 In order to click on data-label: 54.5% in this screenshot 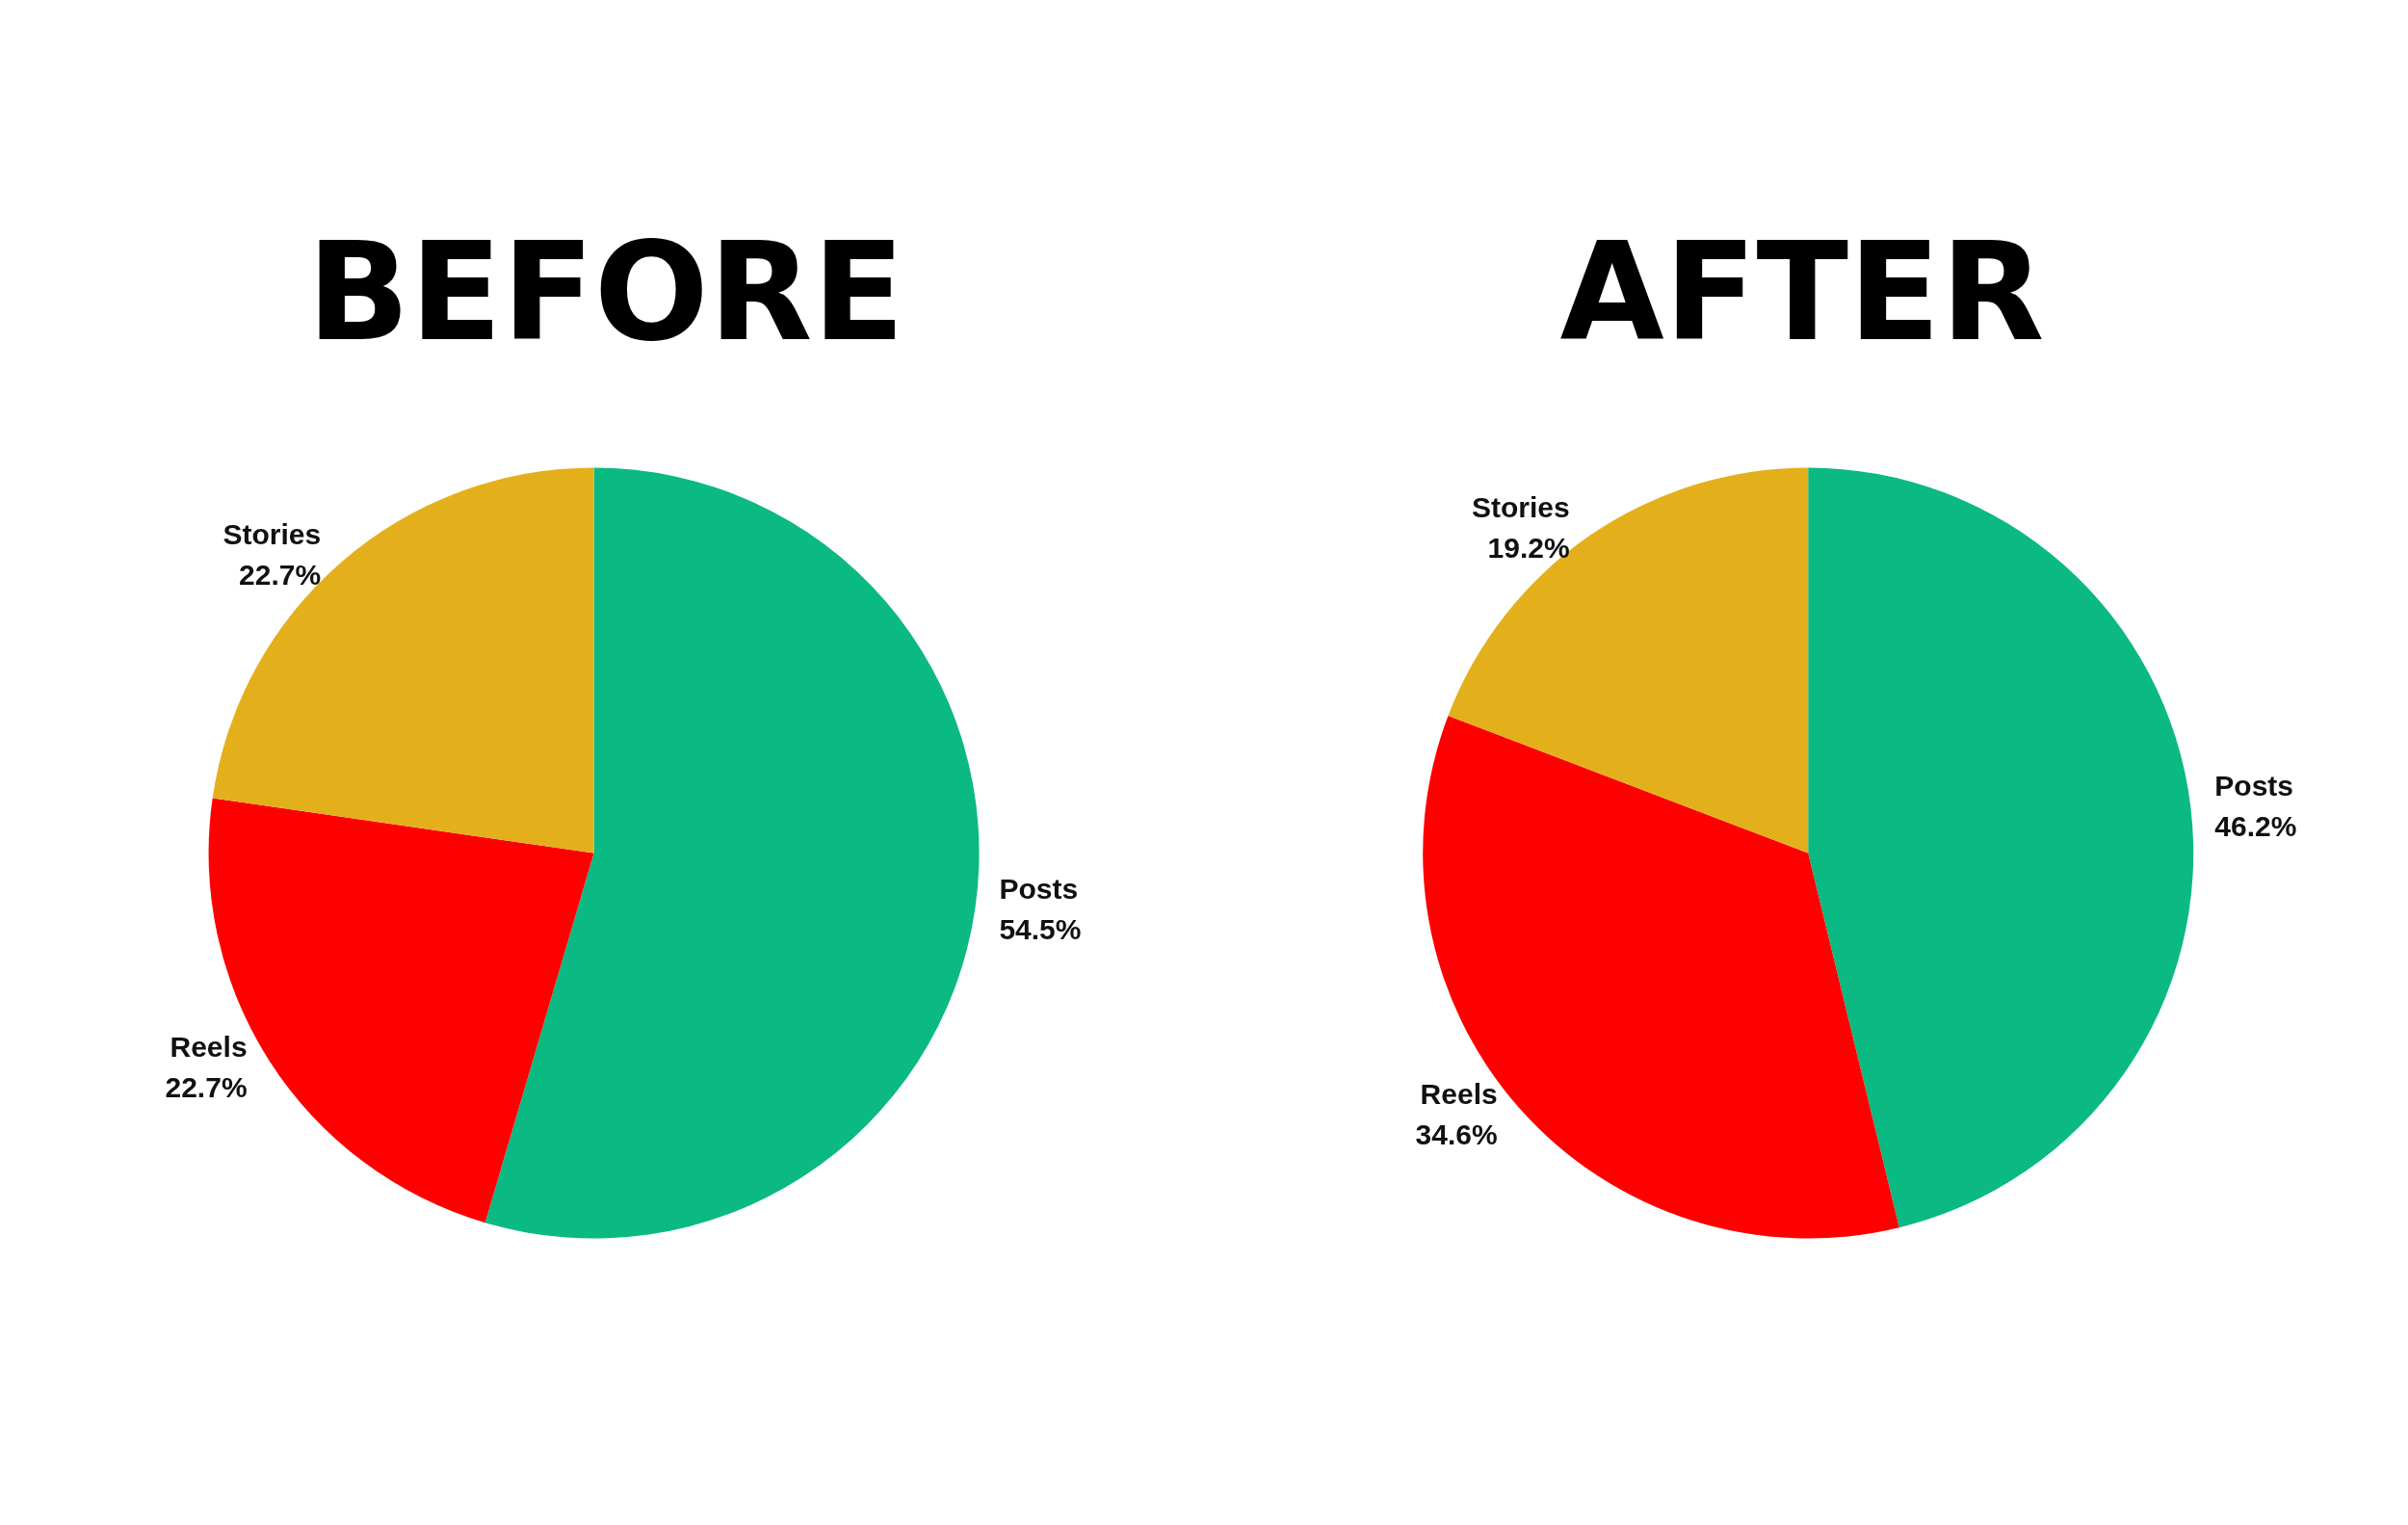, I will do `click(1040, 930)`.